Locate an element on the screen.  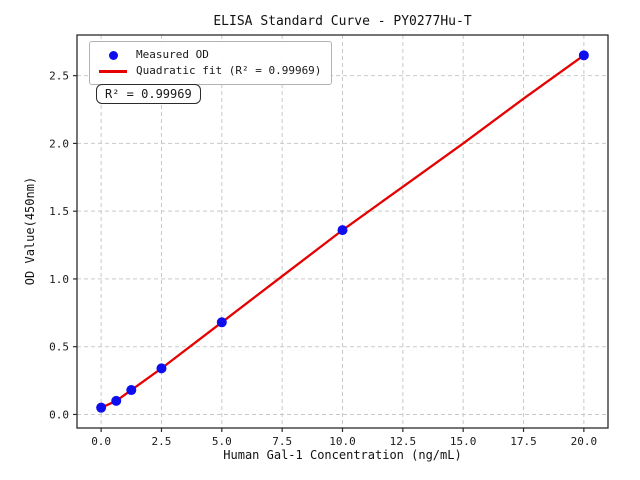
y-tick-label: 1.0 is located at coordinates (59, 279).